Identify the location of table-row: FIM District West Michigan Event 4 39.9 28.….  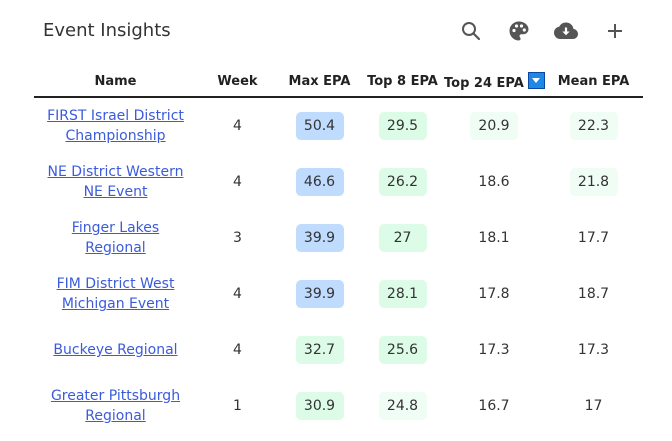
(338, 294).